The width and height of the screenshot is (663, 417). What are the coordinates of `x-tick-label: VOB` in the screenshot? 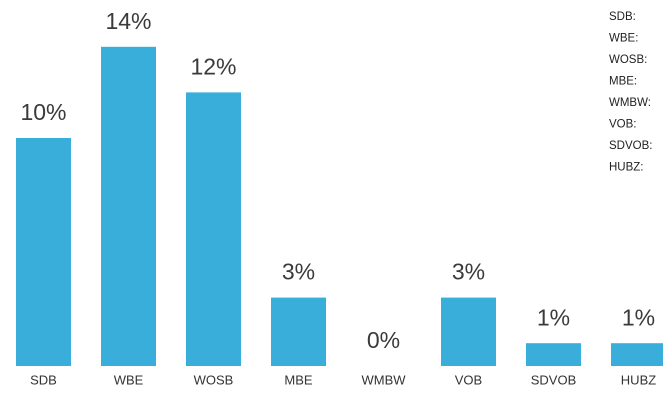 It's located at (468, 379).